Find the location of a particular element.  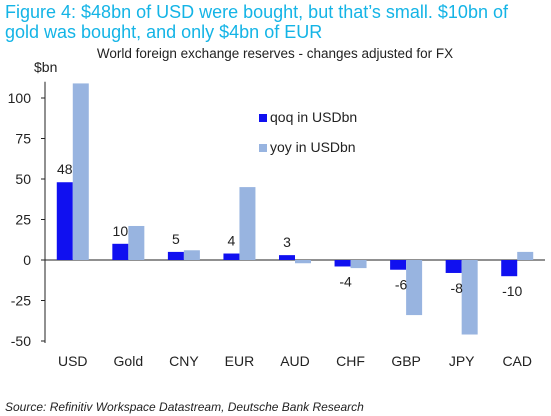

bar-yoy-jpy is located at coordinates (469, 297).